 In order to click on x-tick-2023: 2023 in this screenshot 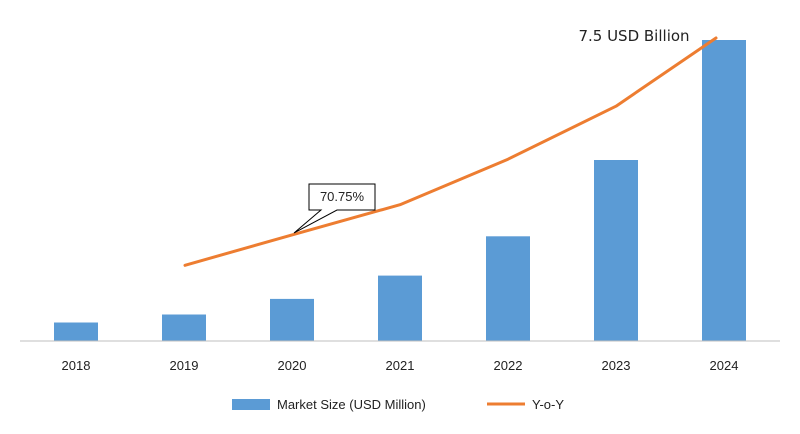, I will do `click(616, 365)`.